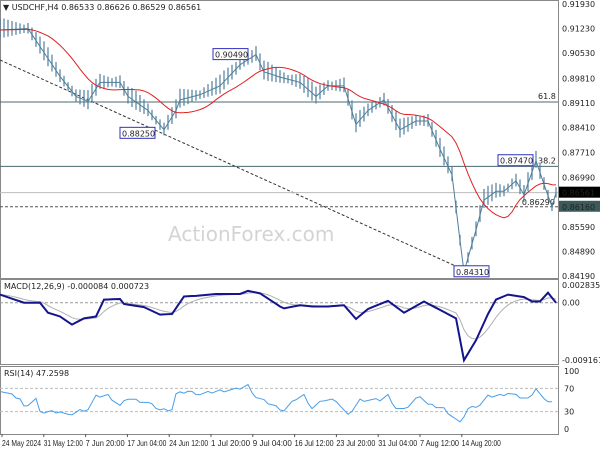  I want to click on price-tick-label: 0.87710, so click(578, 152).